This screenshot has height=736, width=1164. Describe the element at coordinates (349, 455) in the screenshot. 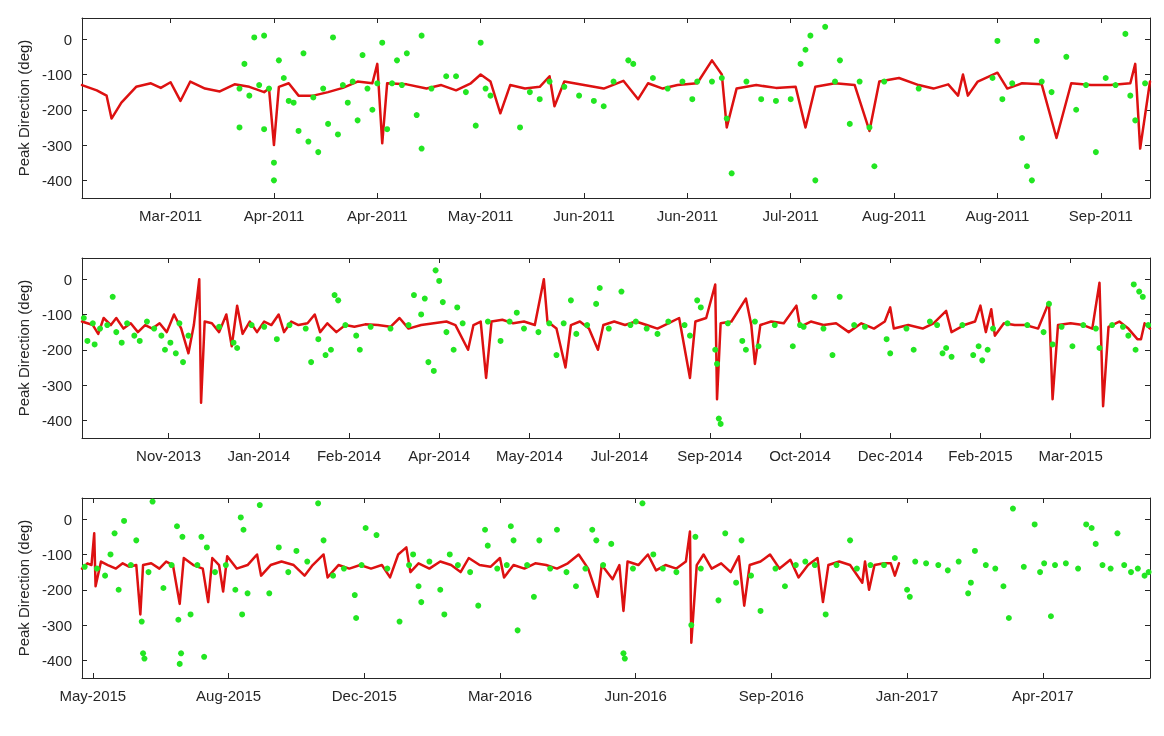

I see `x-tick-label: Feb-2014` at that location.